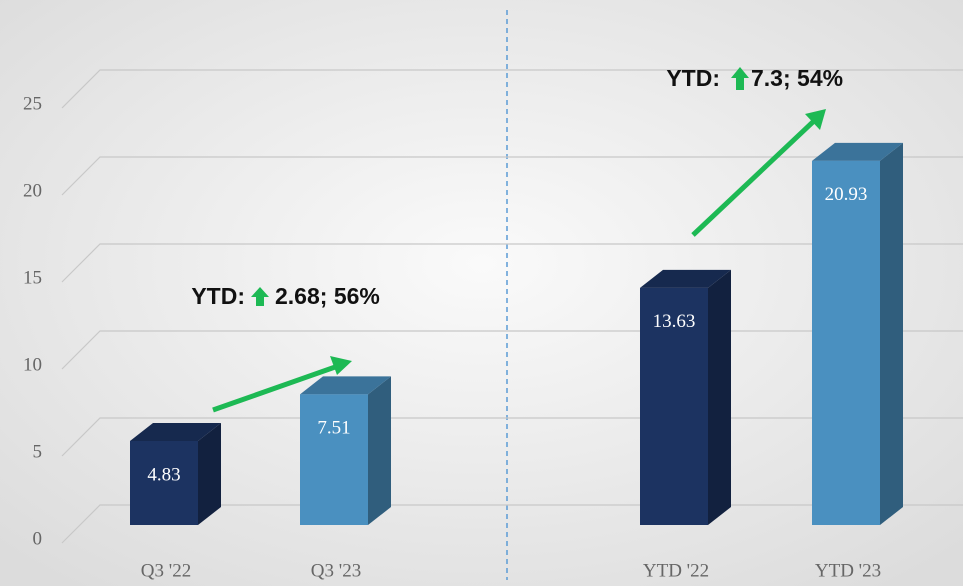 The image size is (963, 586). Describe the element at coordinates (32, 190) in the screenshot. I see `y-tick-label: 20` at that location.